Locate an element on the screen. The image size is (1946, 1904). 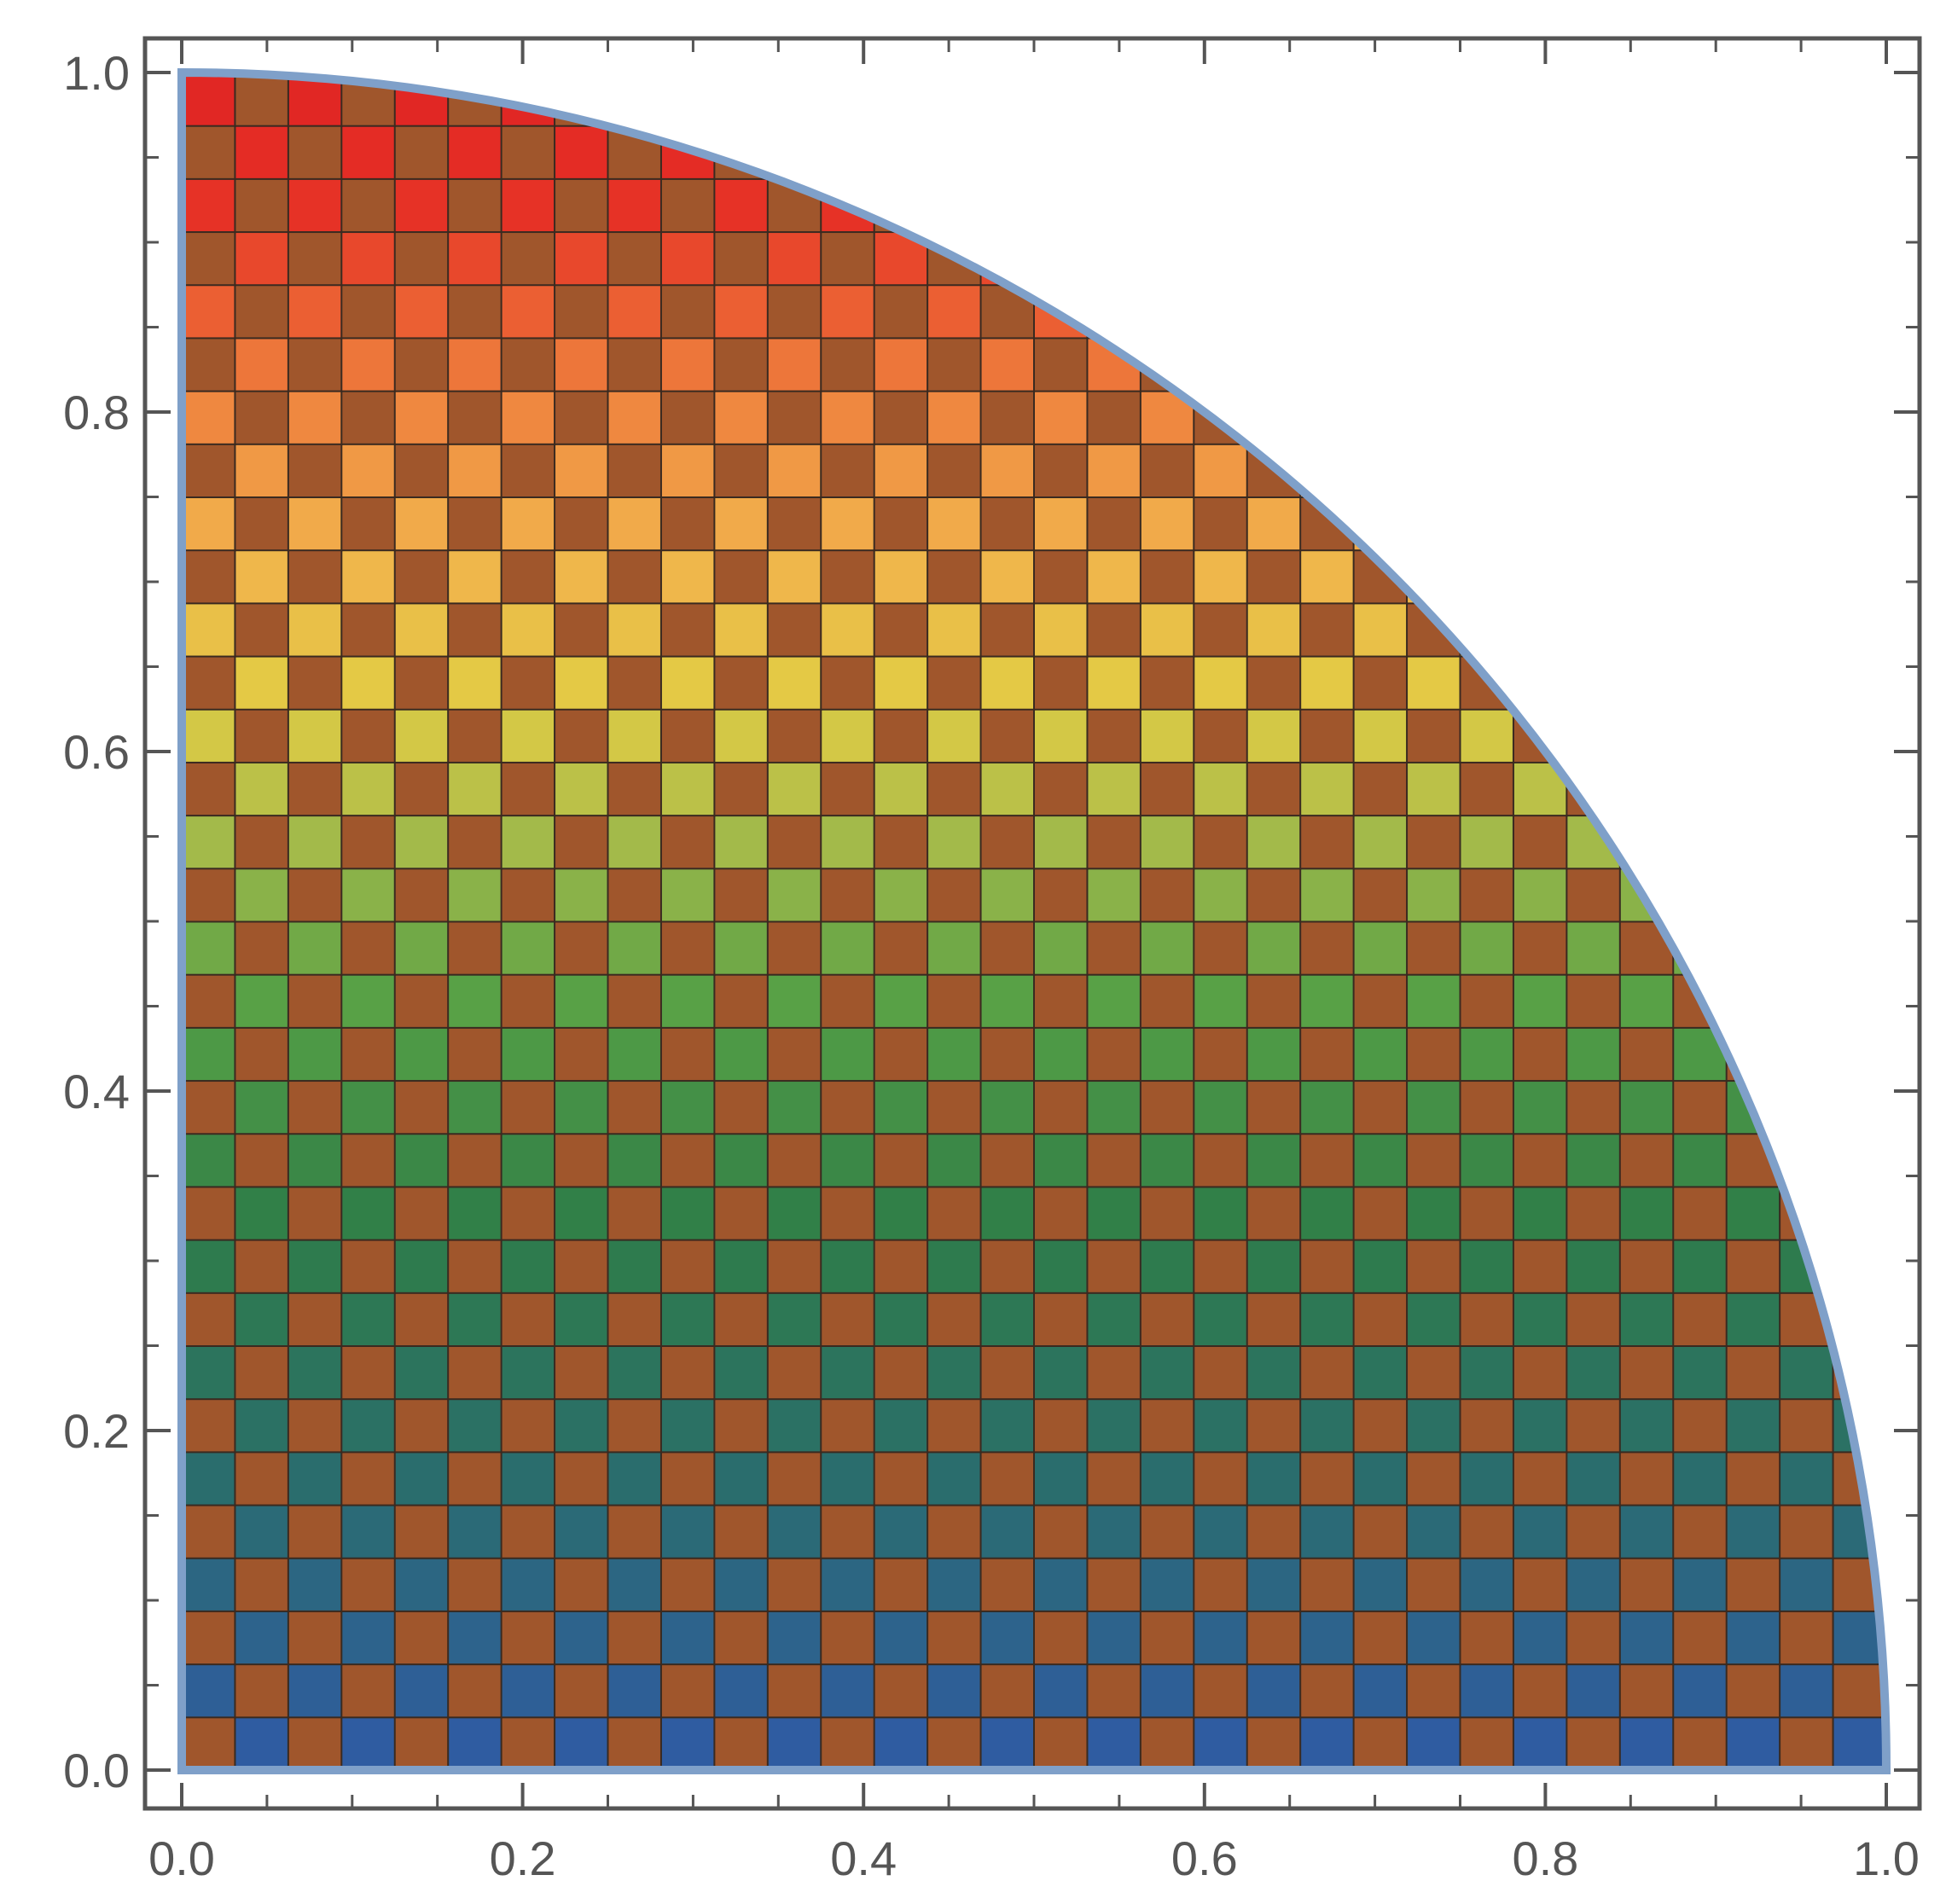
y-tick-label: 0.6 is located at coordinates (96, 752).